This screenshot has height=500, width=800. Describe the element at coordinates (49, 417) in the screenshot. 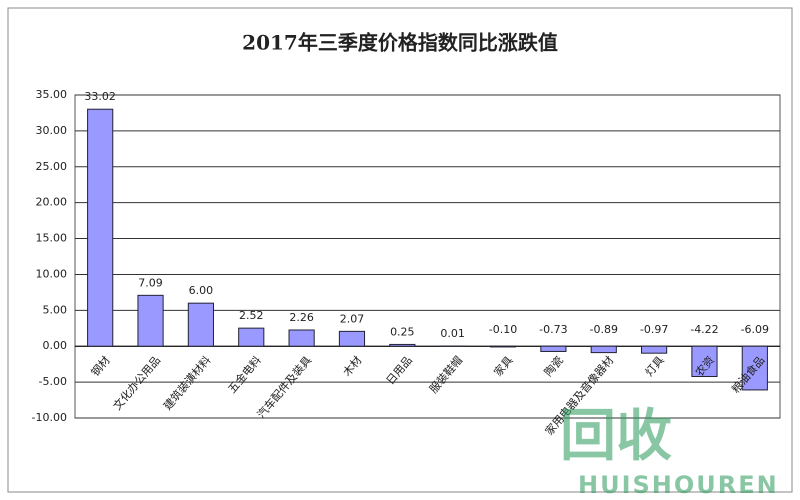

I see `y-tick-label: -10.00` at that location.